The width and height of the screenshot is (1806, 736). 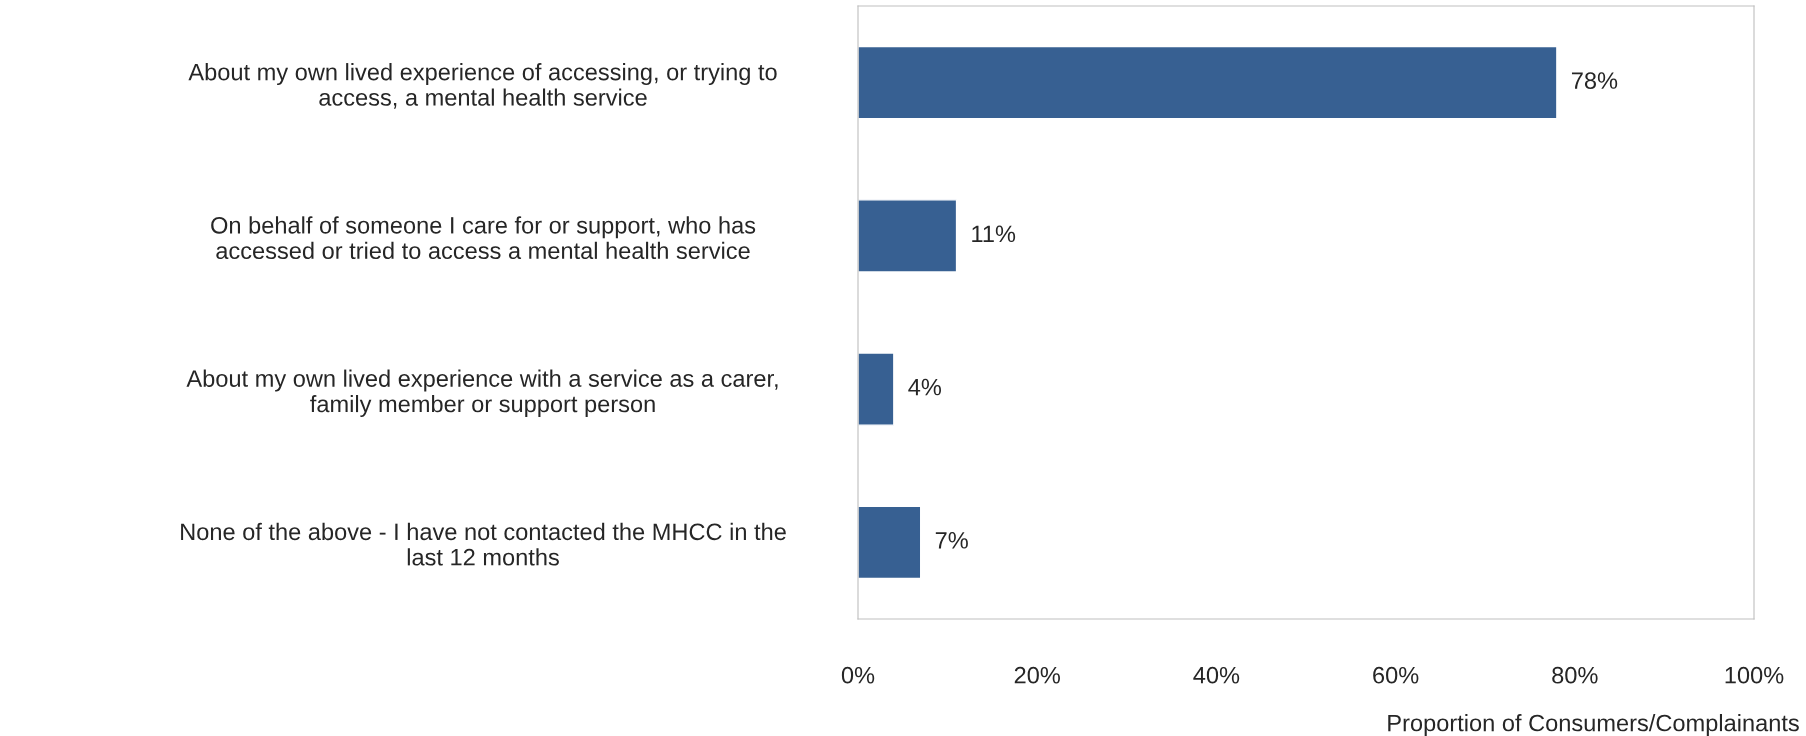 What do you see at coordinates (1594, 80) in the screenshot?
I see `data-label: 78%` at bounding box center [1594, 80].